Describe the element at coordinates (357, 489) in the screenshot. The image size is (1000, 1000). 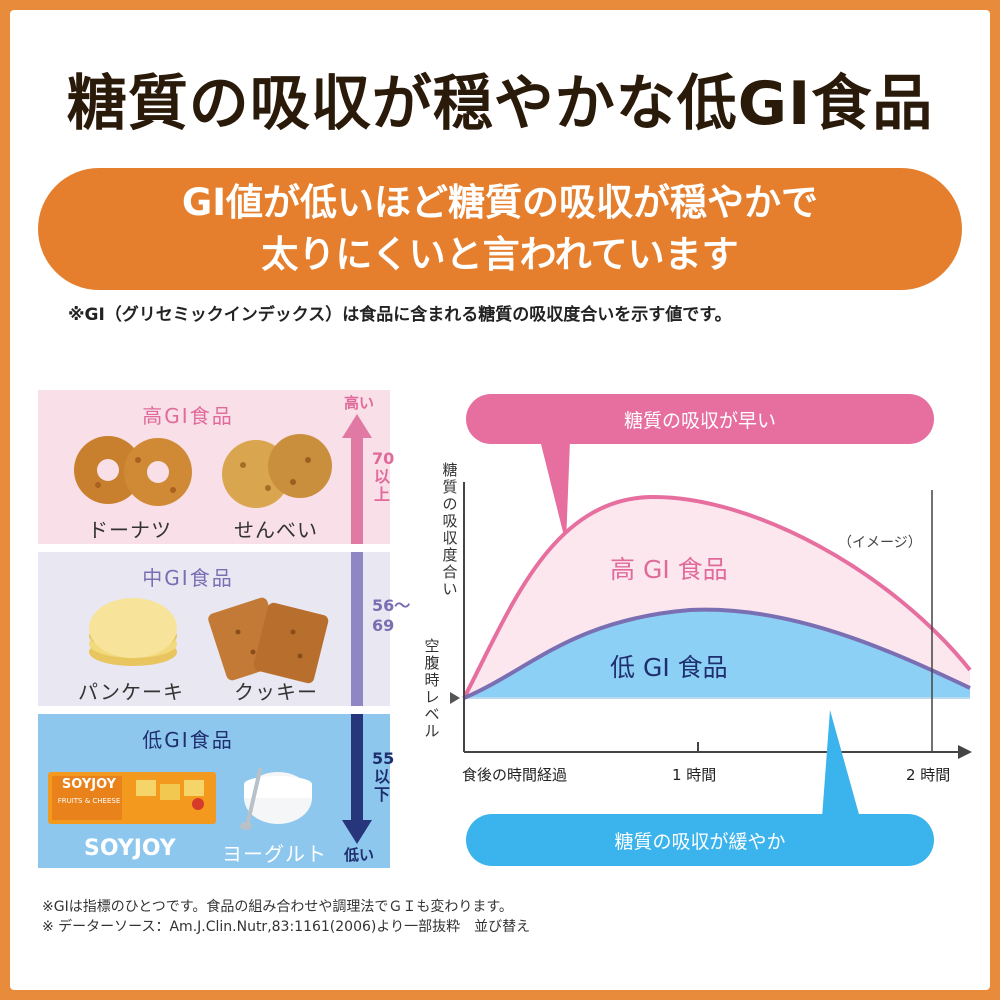
I see `high-scale-bar` at that location.